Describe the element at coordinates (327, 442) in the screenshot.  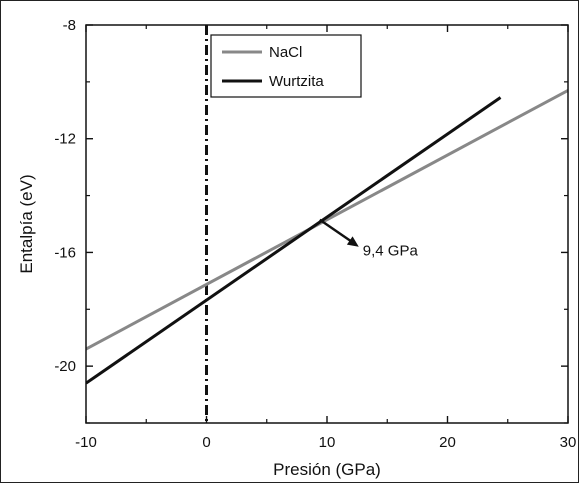
I see `x-tick-label: 10` at that location.